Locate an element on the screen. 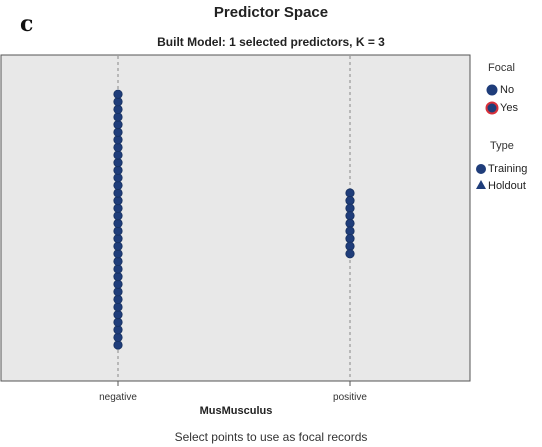  footer-instruction: Select points to use as focal records is located at coordinates (271, 437).